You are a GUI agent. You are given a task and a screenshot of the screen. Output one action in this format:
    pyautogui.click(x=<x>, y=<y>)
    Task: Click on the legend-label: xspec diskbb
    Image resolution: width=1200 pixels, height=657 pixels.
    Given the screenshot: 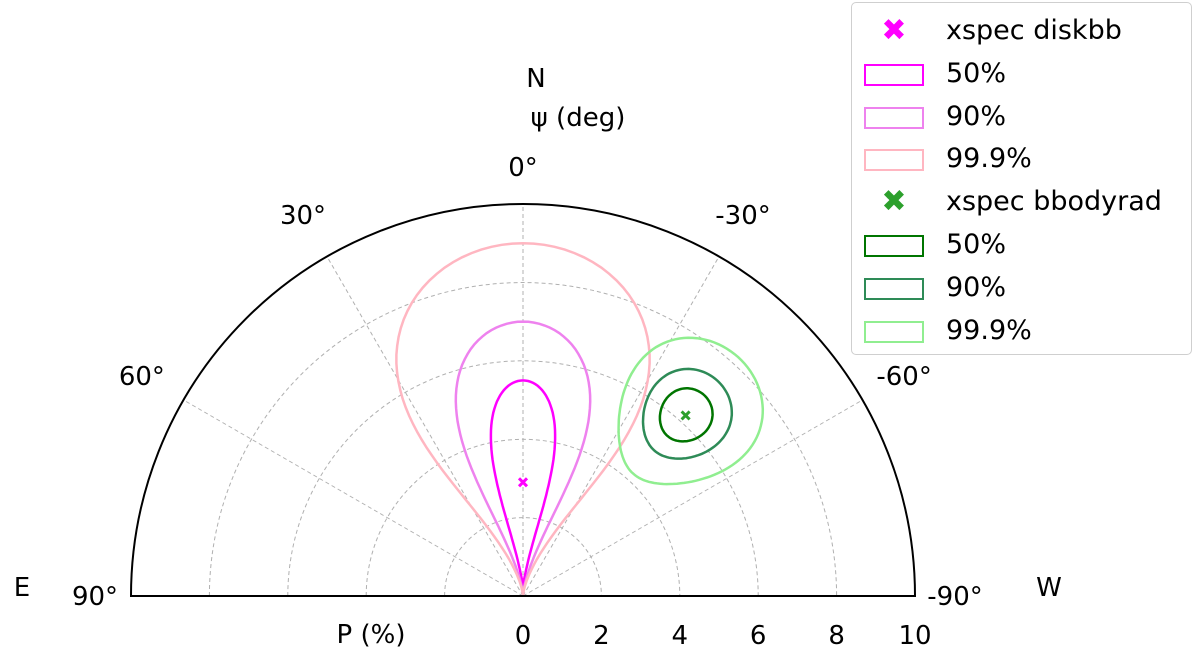 What is the action you would take?
    pyautogui.click(x=1034, y=30)
    